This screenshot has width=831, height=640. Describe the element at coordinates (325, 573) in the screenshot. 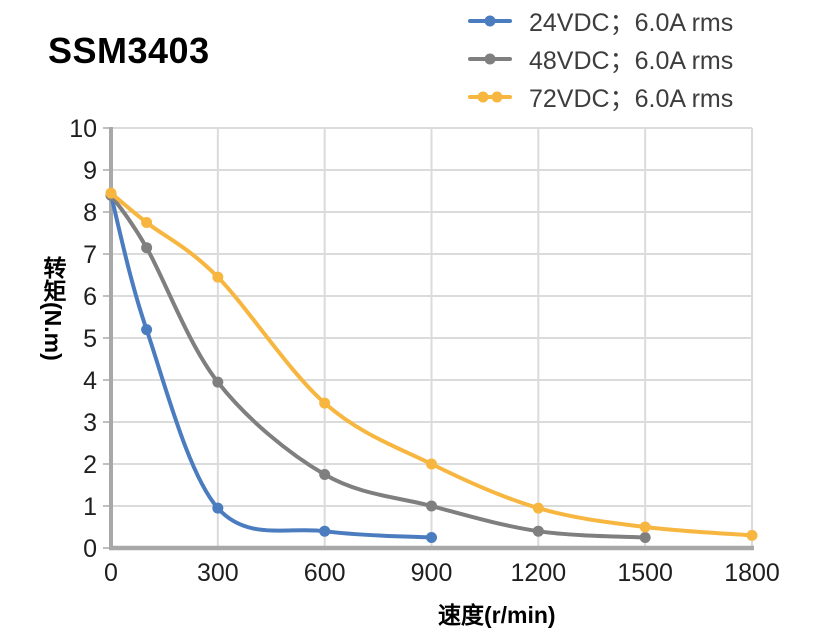

I see `svg-text: 600` at that location.